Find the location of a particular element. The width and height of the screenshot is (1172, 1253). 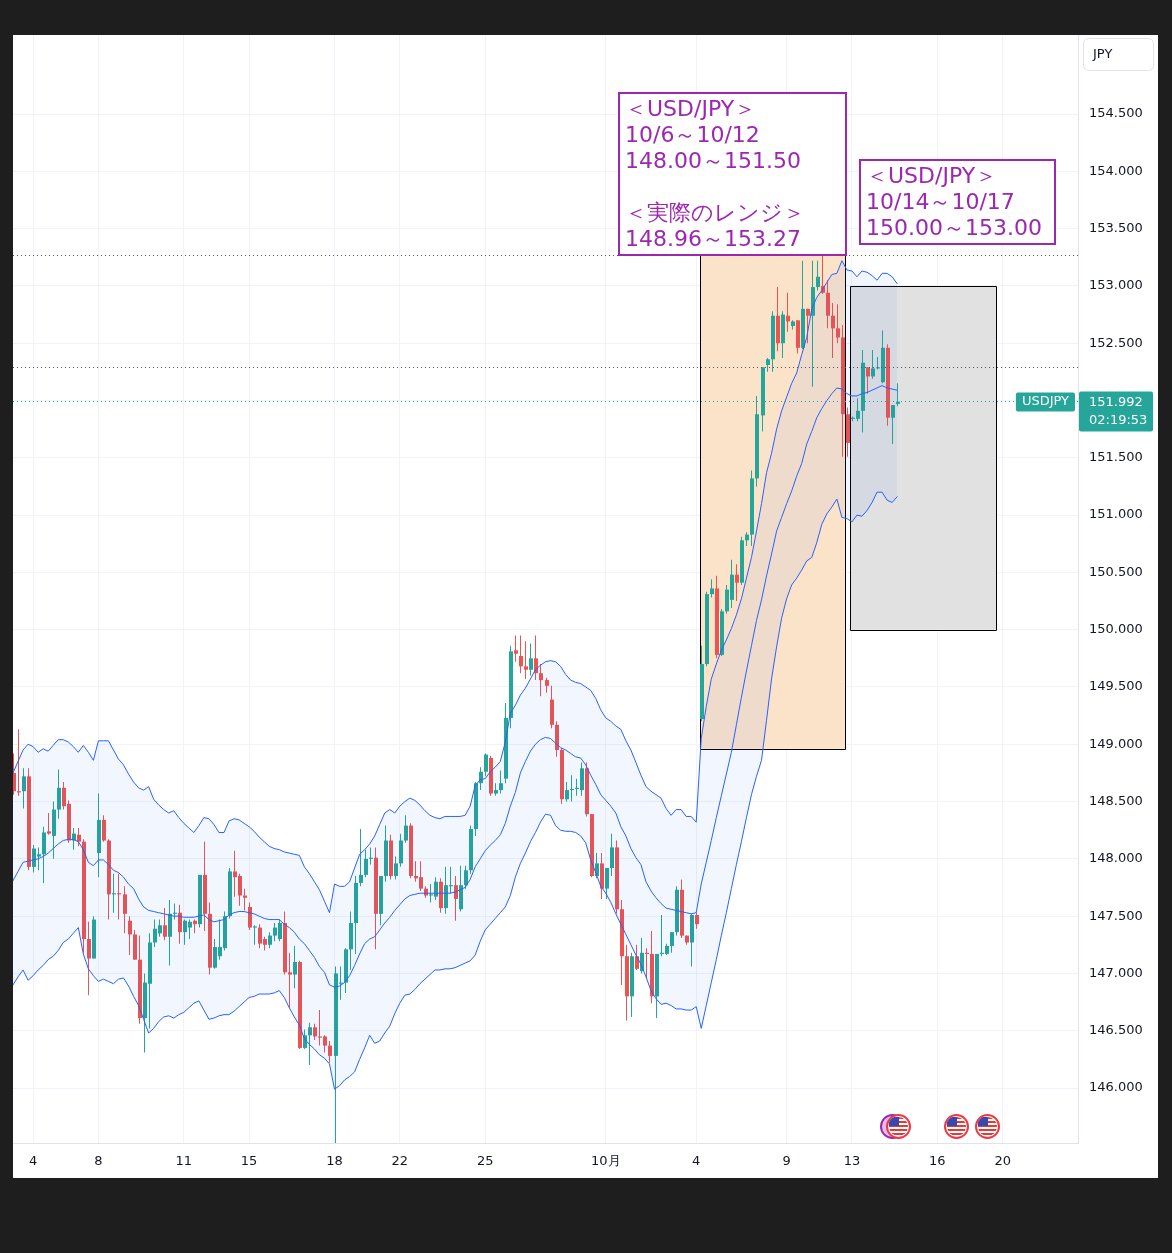

y-tick-label: 151.500 is located at coordinates (1116, 457).